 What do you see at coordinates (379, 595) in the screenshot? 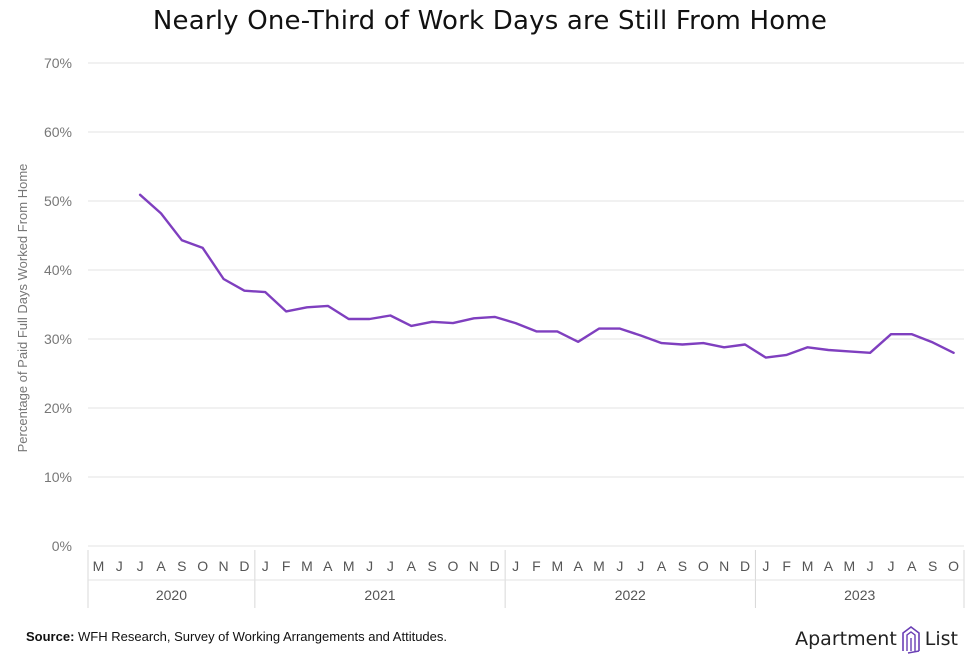
I see `x-year-label: 2021` at bounding box center [379, 595].